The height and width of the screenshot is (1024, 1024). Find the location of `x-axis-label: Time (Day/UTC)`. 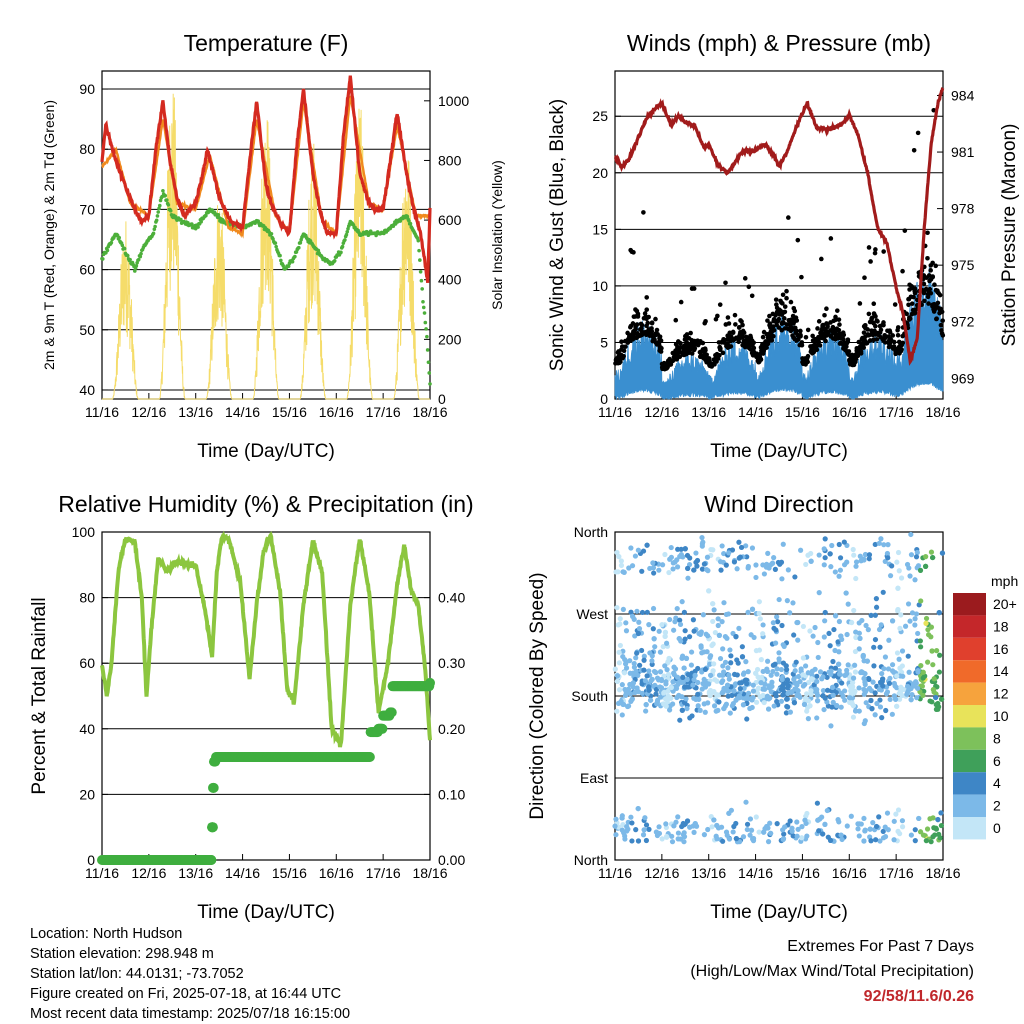

x-axis-label: Time (Day/UTC) is located at coordinates (779, 912).